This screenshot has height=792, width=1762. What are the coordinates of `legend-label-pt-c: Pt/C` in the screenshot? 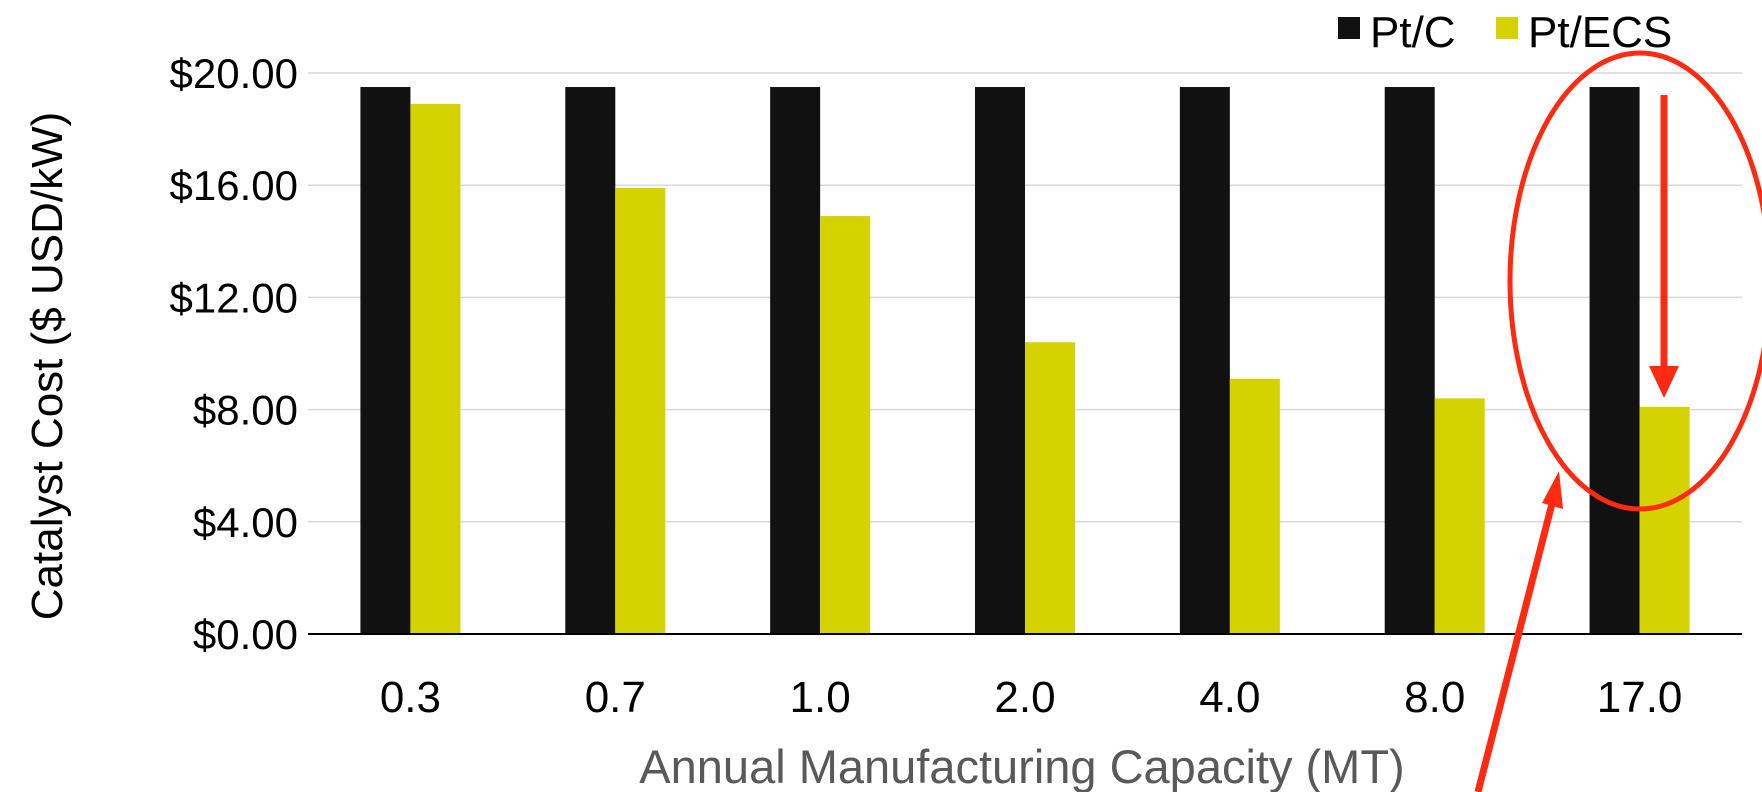 It's located at (1413, 32).